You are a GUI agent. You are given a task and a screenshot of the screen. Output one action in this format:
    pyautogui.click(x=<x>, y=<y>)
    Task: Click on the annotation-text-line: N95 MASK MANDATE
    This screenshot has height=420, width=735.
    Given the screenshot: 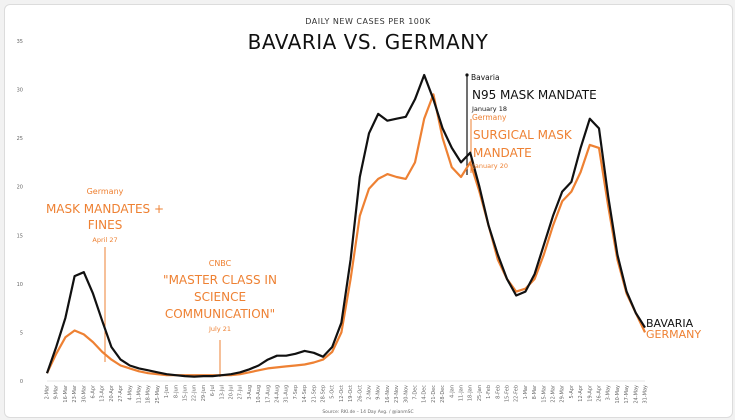 What is the action you would take?
    pyautogui.click(x=534, y=95)
    